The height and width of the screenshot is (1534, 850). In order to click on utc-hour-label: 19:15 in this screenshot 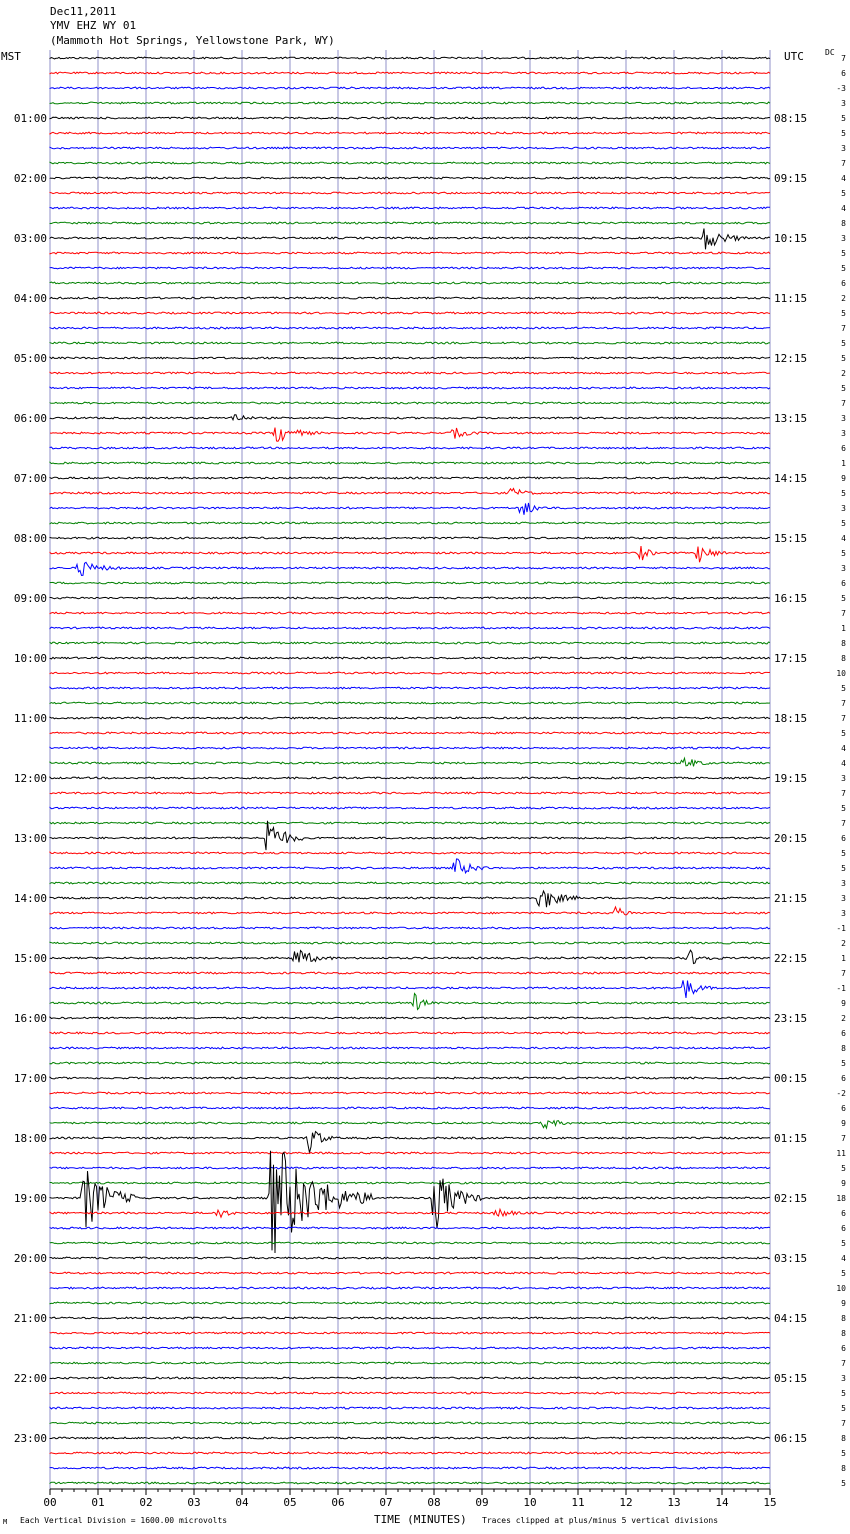, I will do `click(790, 778)`.